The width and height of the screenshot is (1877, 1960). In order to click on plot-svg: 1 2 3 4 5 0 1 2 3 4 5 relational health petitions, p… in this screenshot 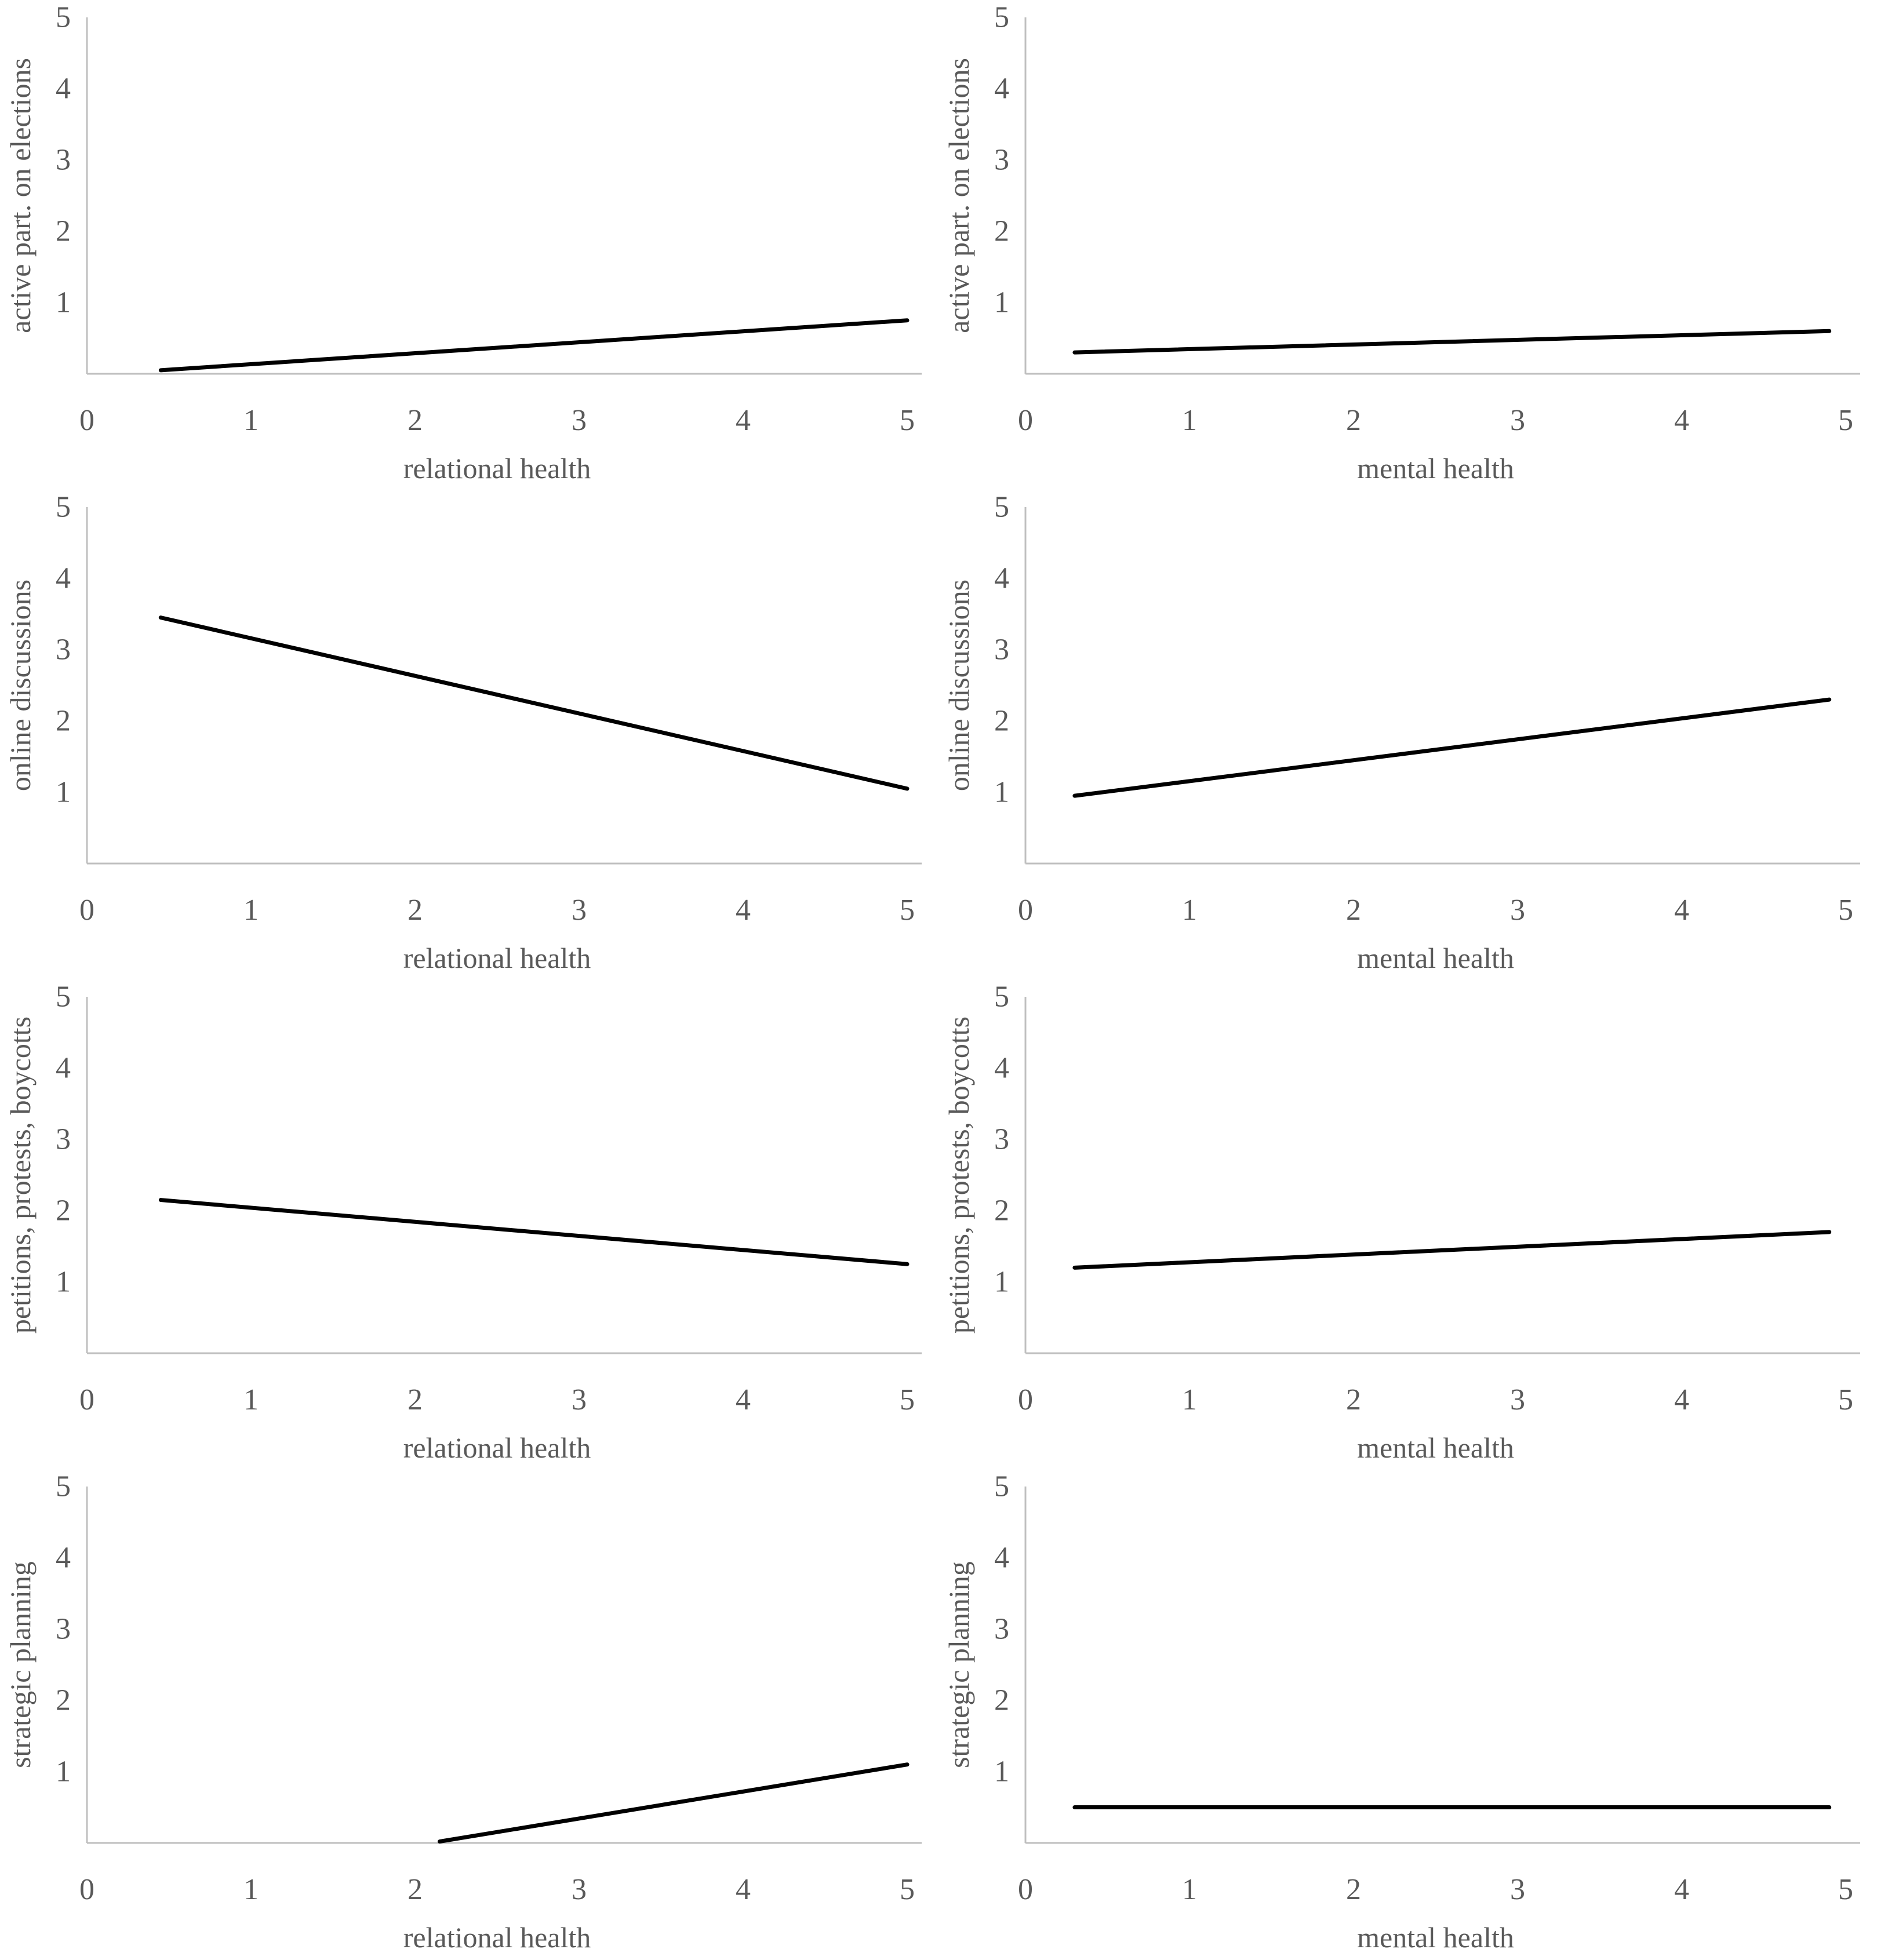, I will do `click(463, 1222)`.